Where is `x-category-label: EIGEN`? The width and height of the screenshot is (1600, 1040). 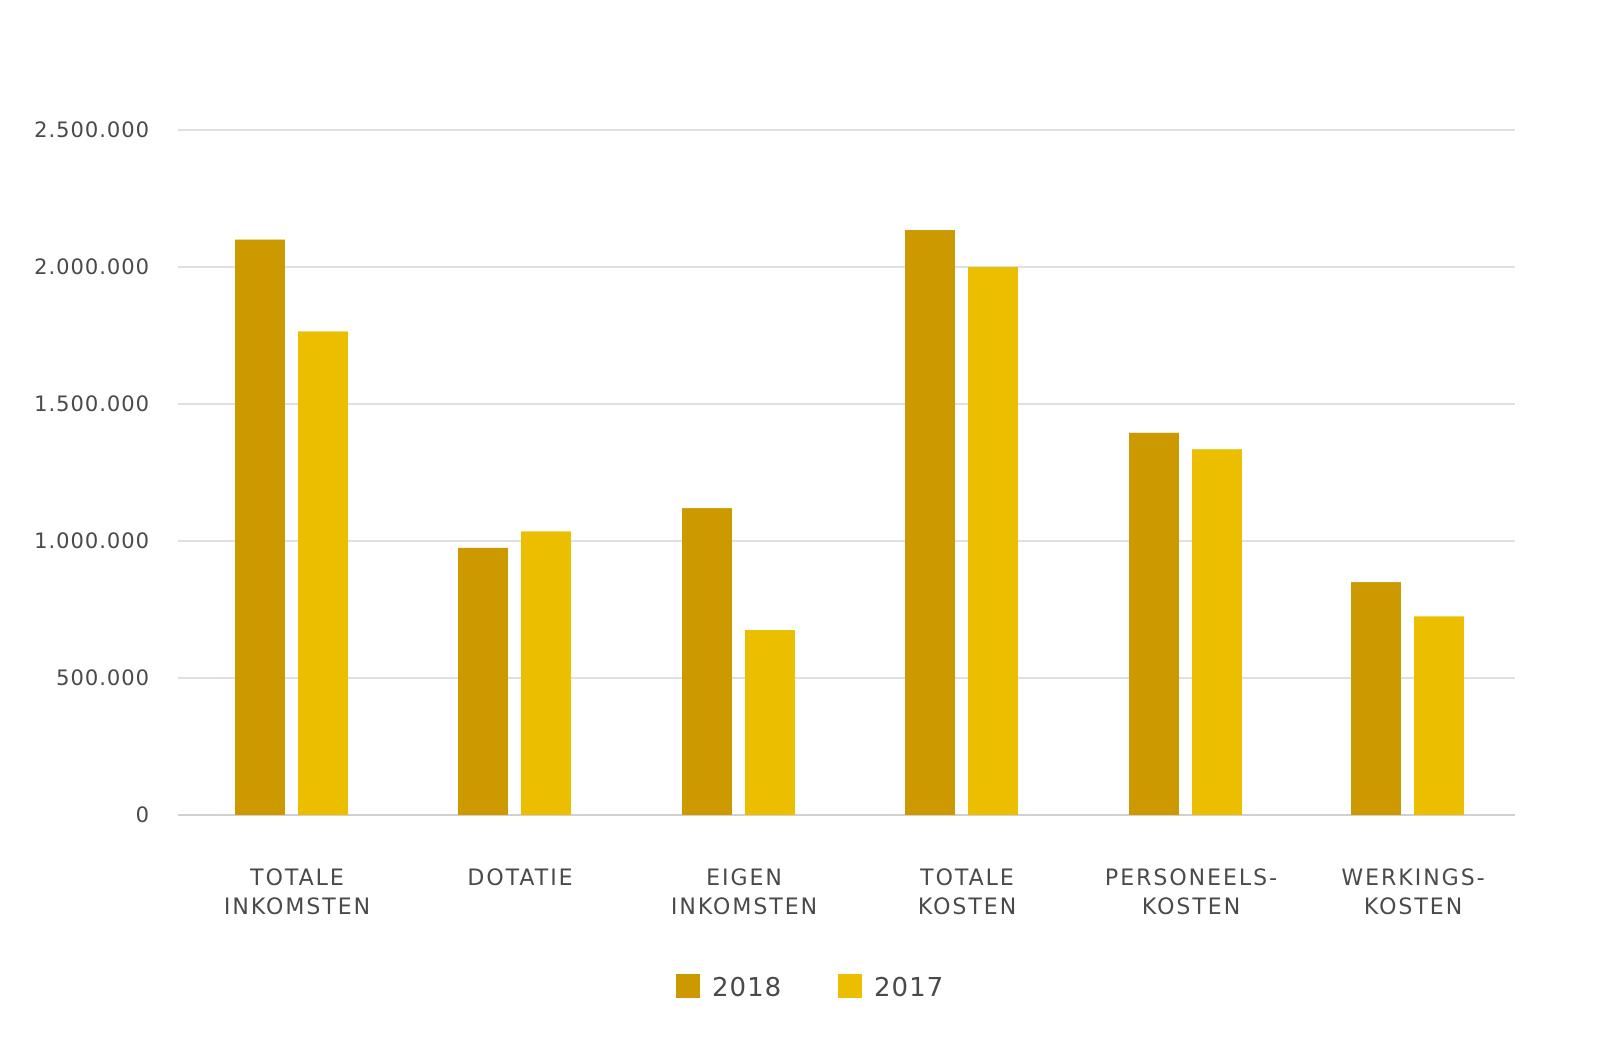 x-category-label: EIGEN is located at coordinates (745, 878).